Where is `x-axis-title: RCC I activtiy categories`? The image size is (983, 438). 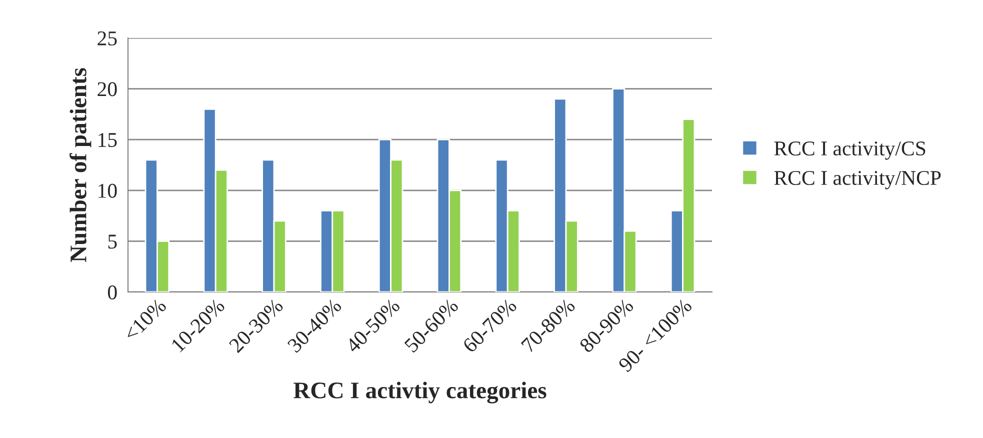 x-axis-title: RCC I activtiy categories is located at coordinates (420, 393).